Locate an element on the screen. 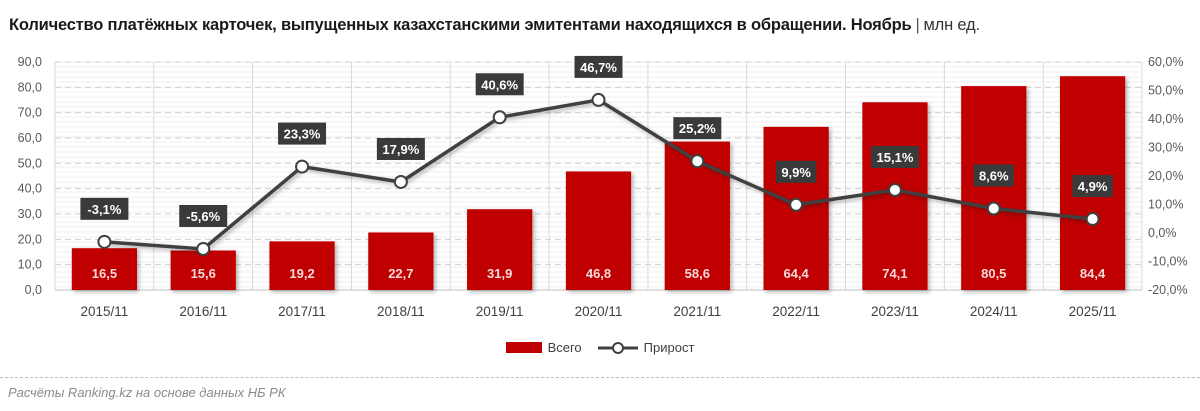 The image size is (1200, 411). left-axis-tick: 10,0 is located at coordinates (30, 265).